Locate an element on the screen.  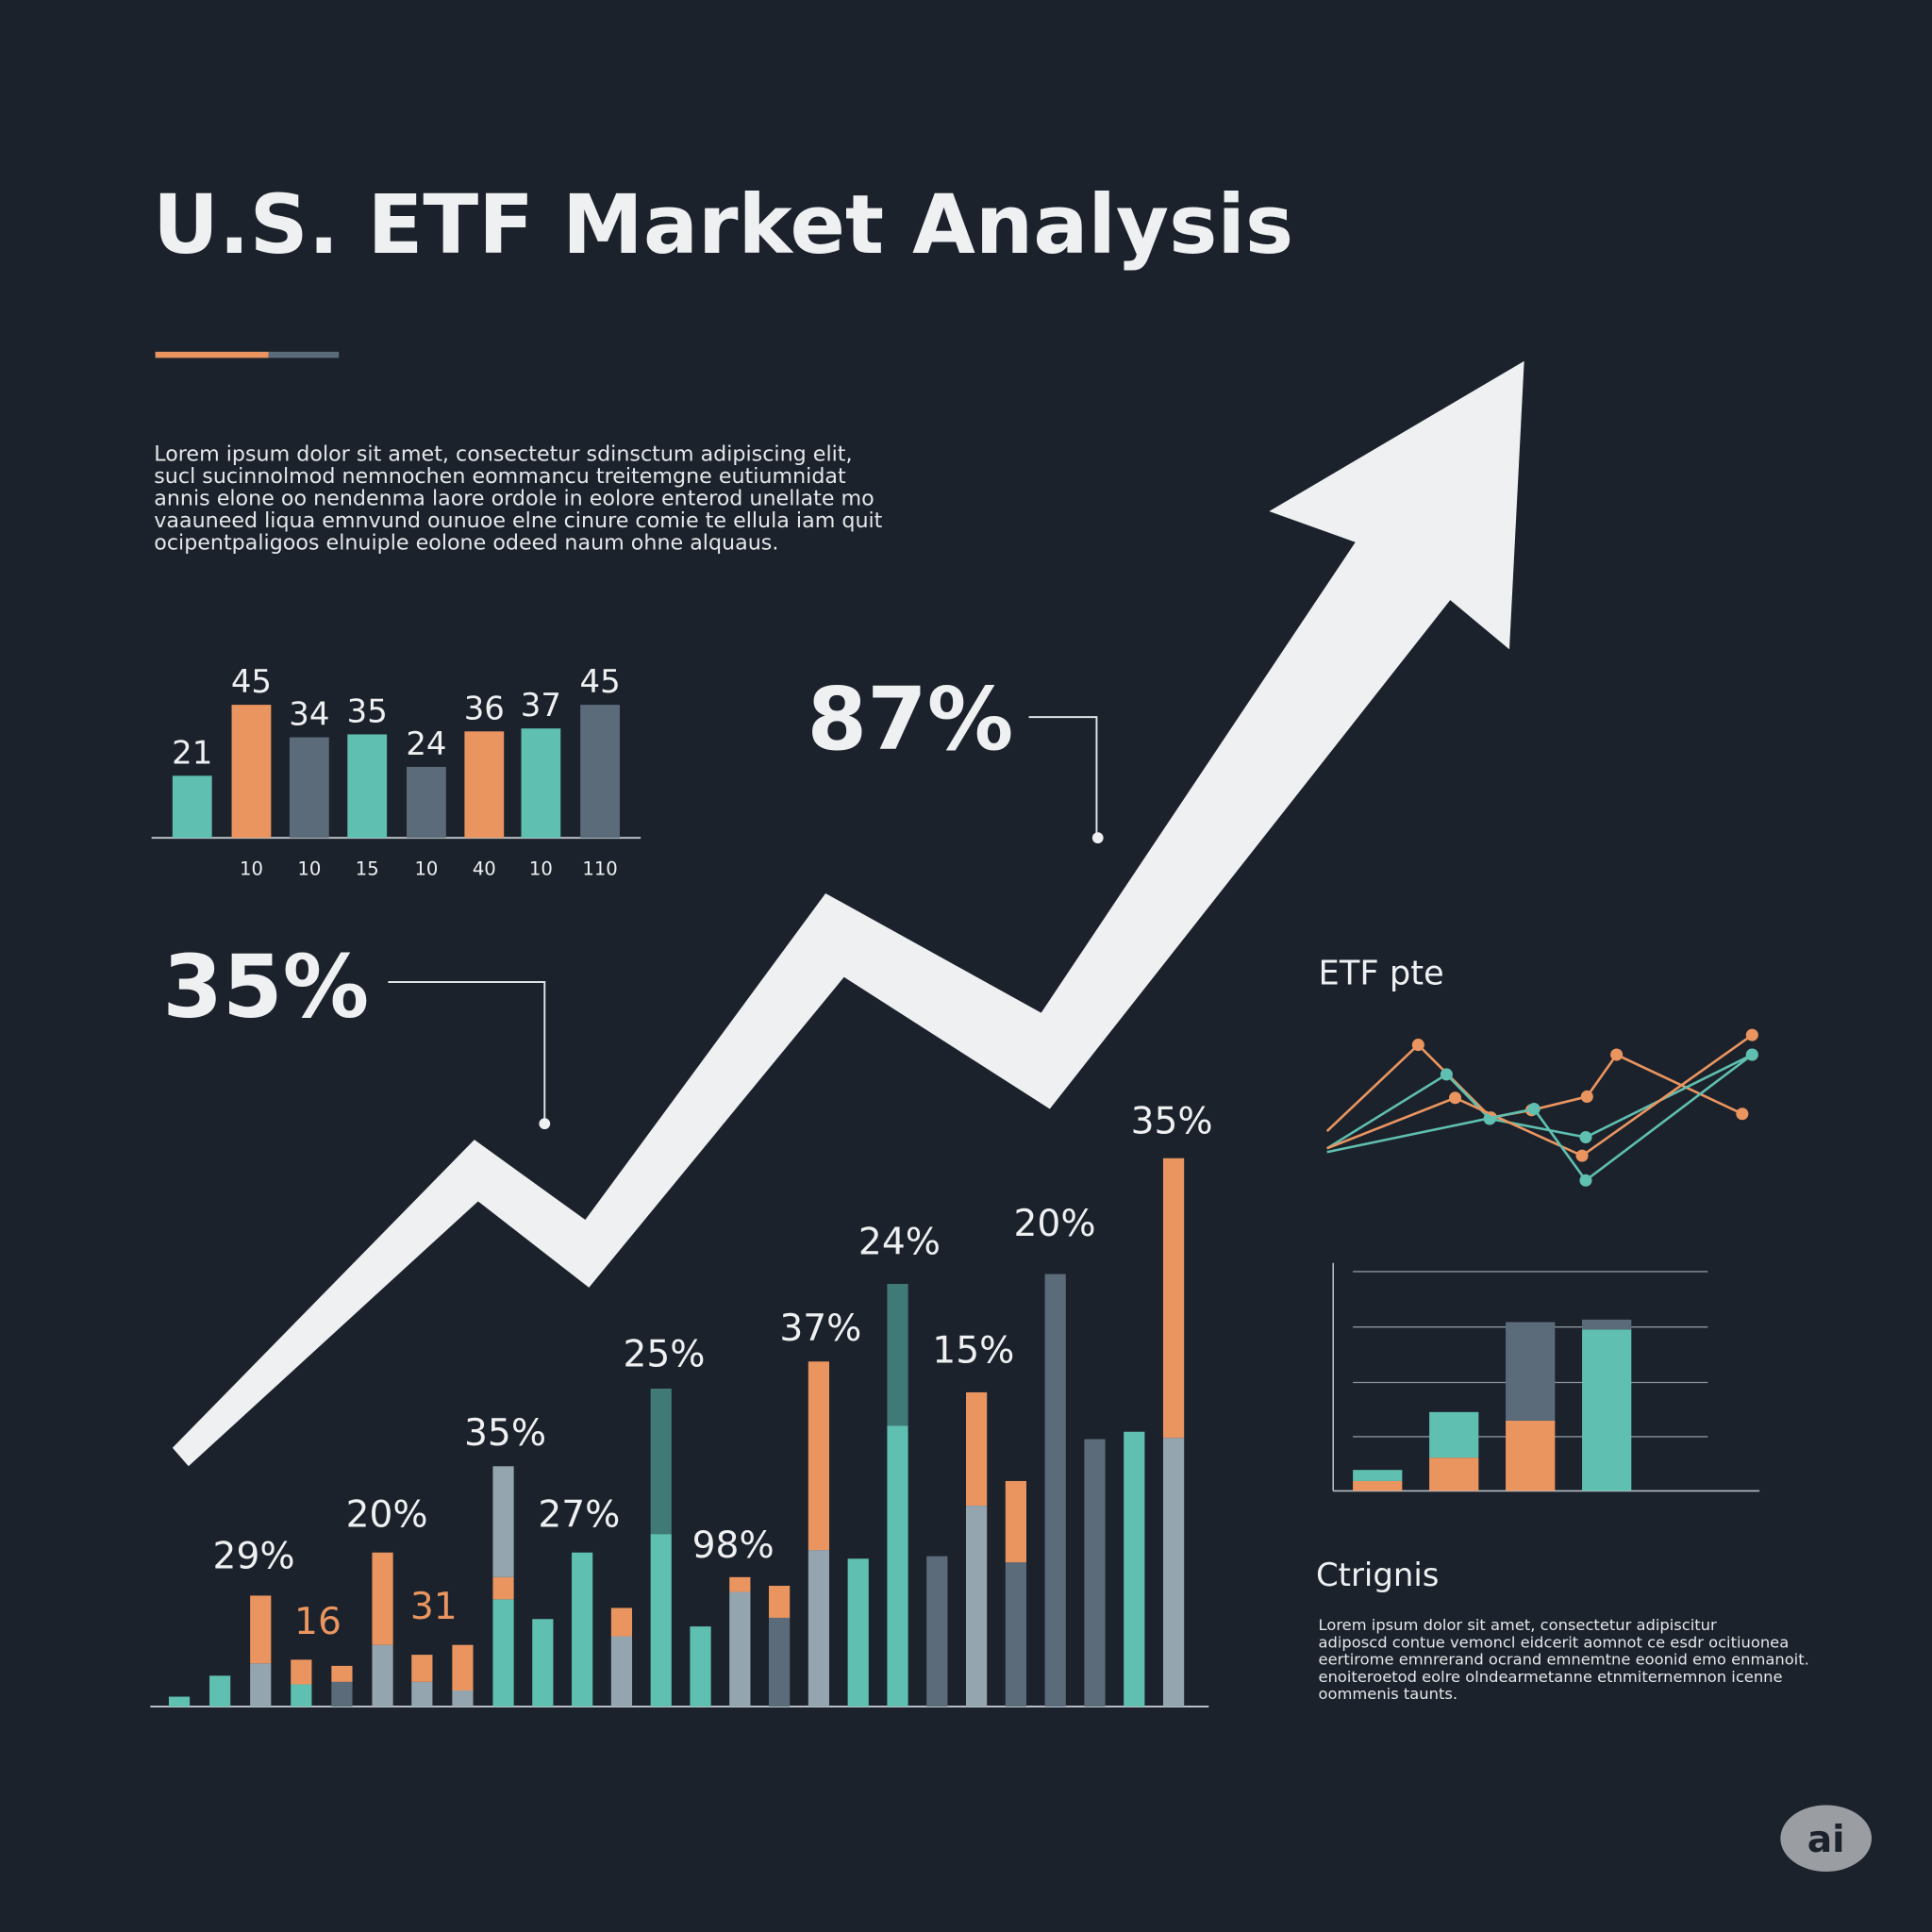
bar-annotation: 31 is located at coordinates (434, 1607).